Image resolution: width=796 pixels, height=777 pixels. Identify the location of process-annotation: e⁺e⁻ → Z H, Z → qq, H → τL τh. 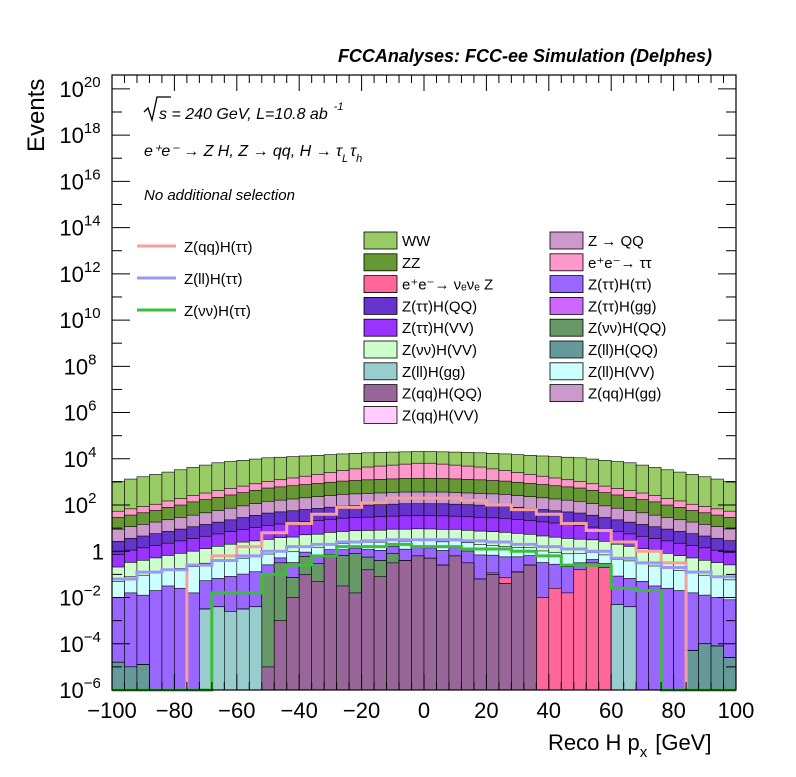
(253, 154).